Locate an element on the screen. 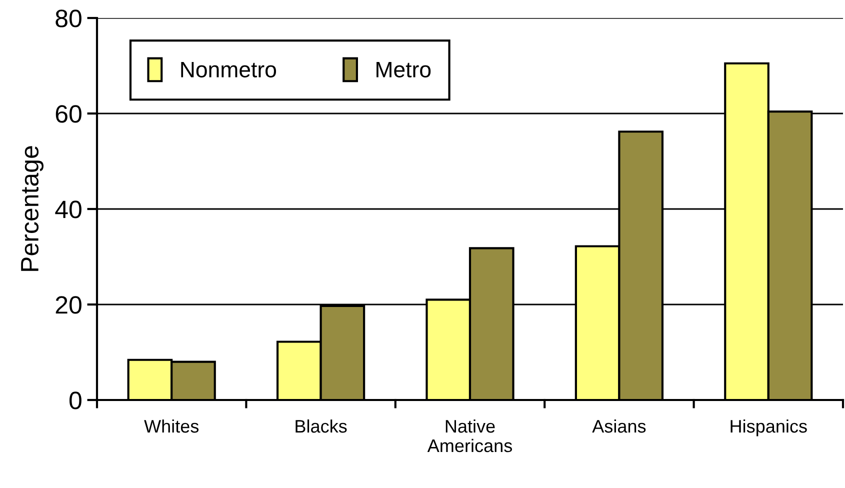  x-tick-label: Asians is located at coordinates (619, 426).